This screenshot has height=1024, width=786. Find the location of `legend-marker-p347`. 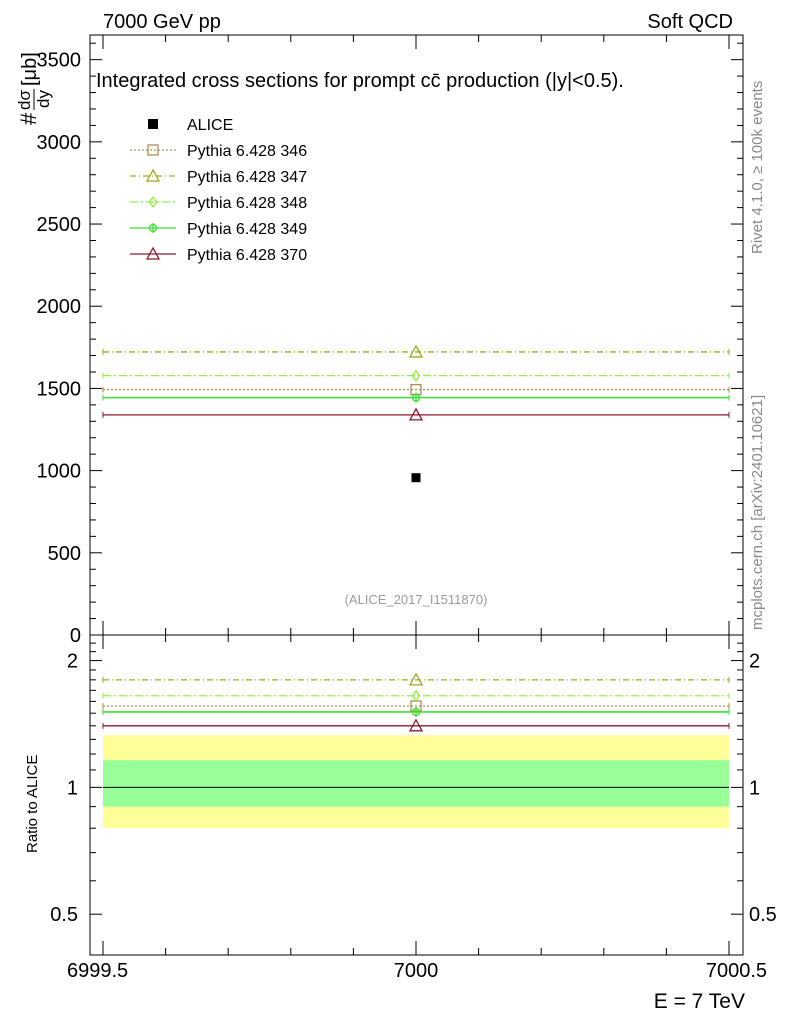

legend-marker-p347 is located at coordinates (153, 175).